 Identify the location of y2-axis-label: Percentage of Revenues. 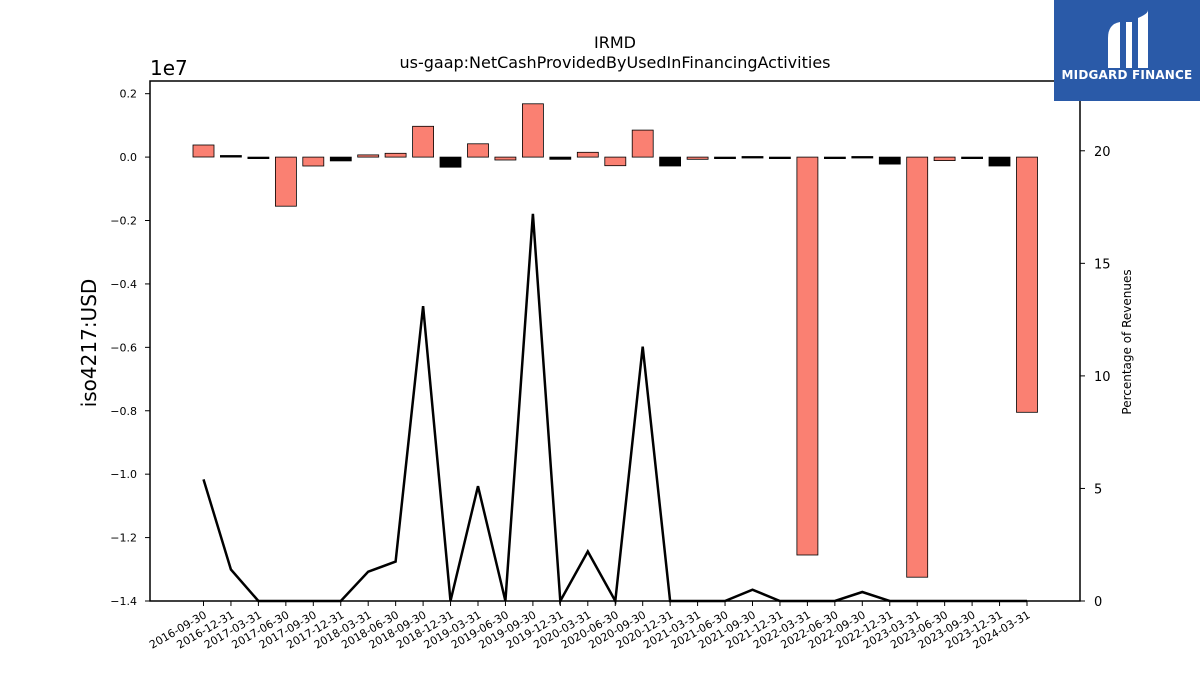
(1127, 341).